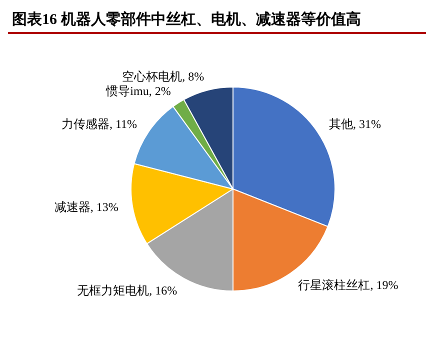  What do you see at coordinates (354, 123) in the screenshot?
I see `slice-label: 其他, 31%` at bounding box center [354, 123].